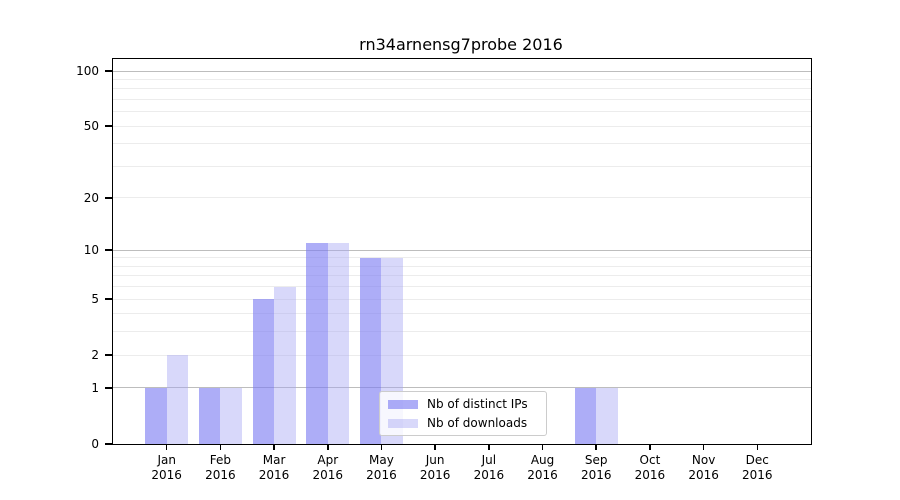  I want to click on x-tick-month: Mar, so click(274, 460).